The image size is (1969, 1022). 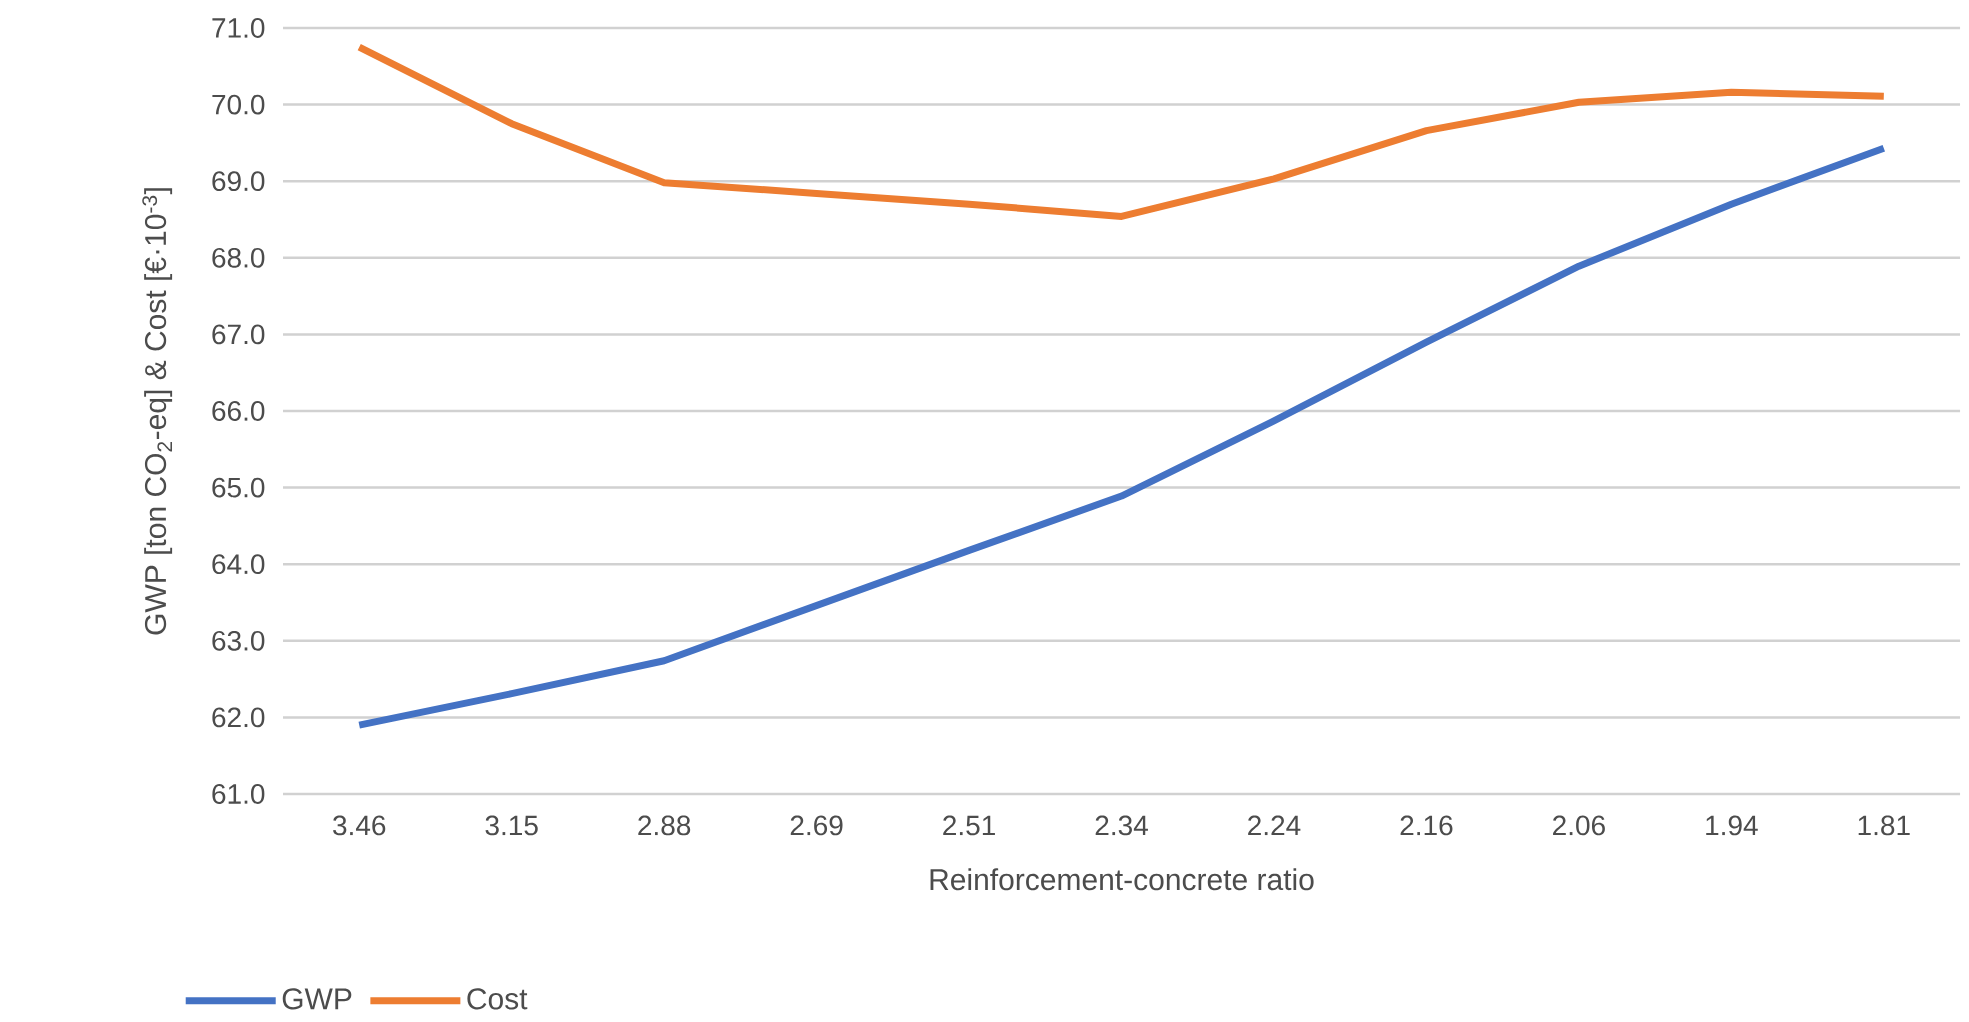 What do you see at coordinates (157, 411) in the screenshot?
I see `y-axis-title: GWP [ton CO$_{2}$-eq] & Cost [€·10$^{-3}$]` at bounding box center [157, 411].